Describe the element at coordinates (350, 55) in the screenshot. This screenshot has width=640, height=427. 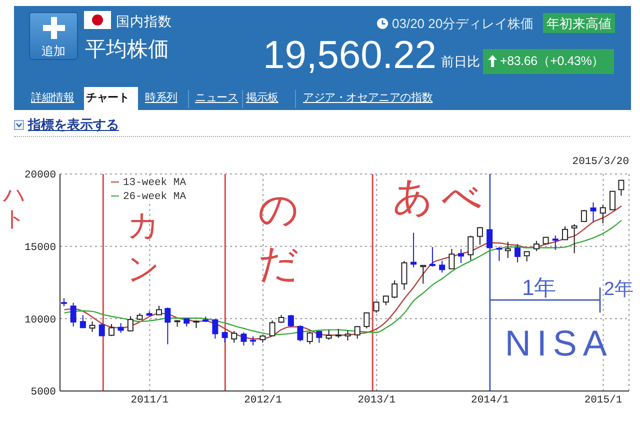
I see `text: 19,560.22` at that location.